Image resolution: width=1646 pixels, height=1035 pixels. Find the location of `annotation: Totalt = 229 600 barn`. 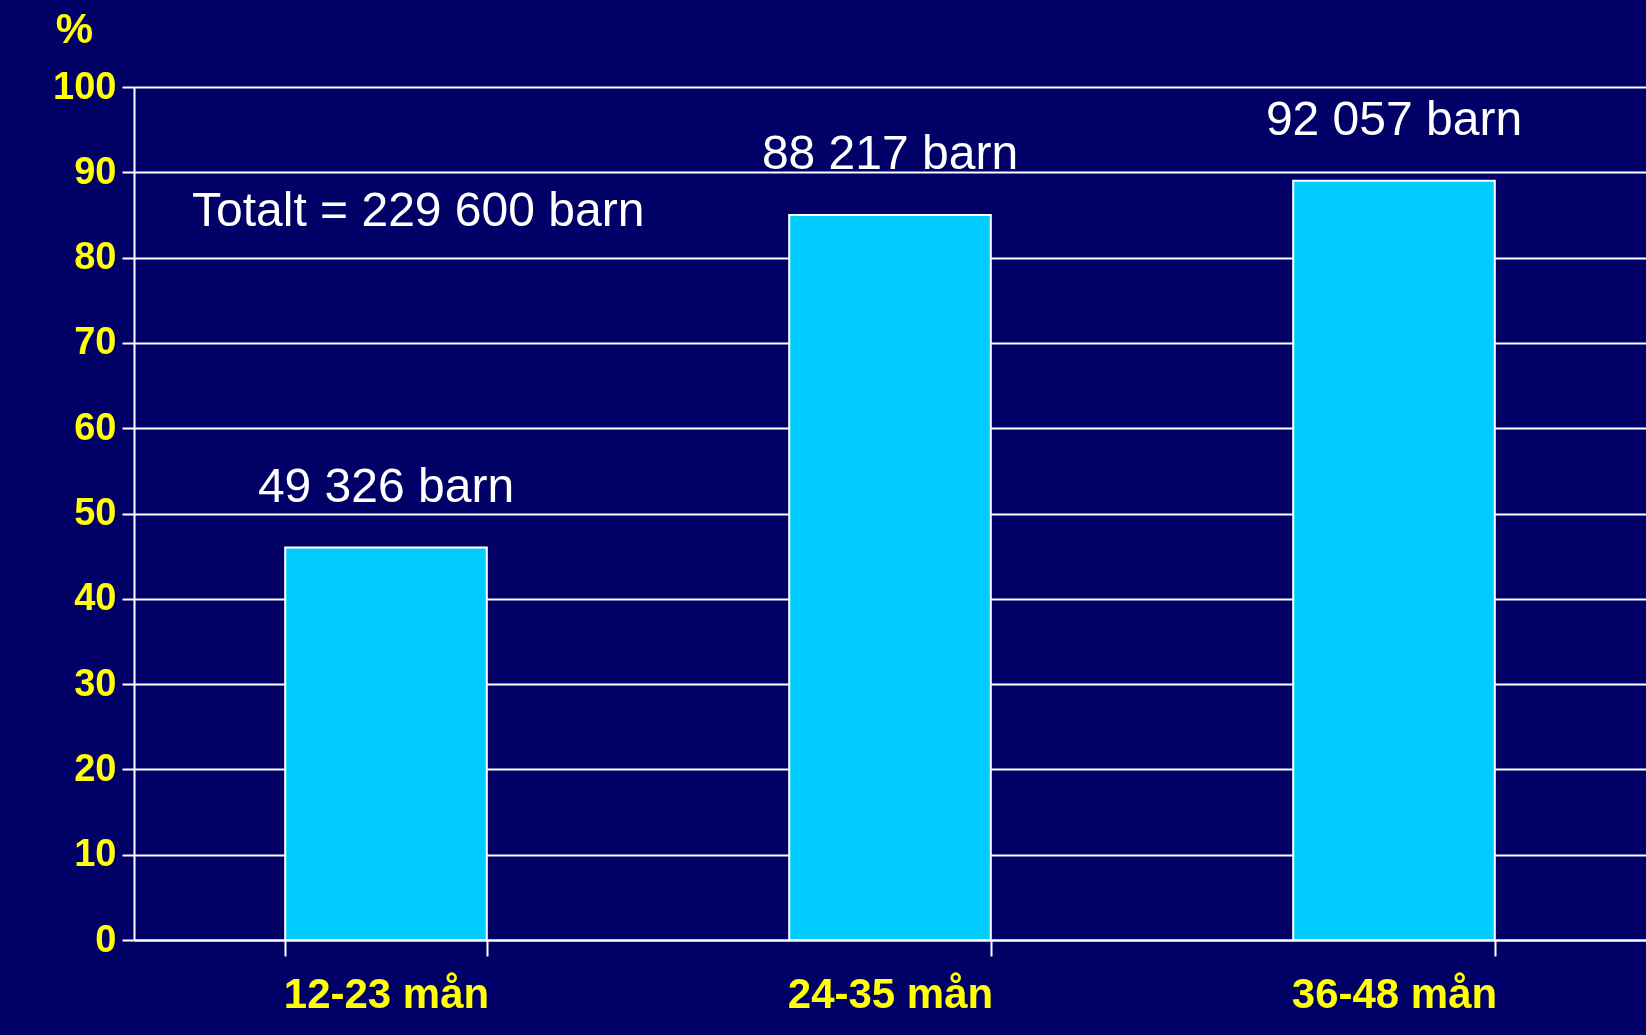

annotation: Totalt = 229 600 barn is located at coordinates (418, 209).